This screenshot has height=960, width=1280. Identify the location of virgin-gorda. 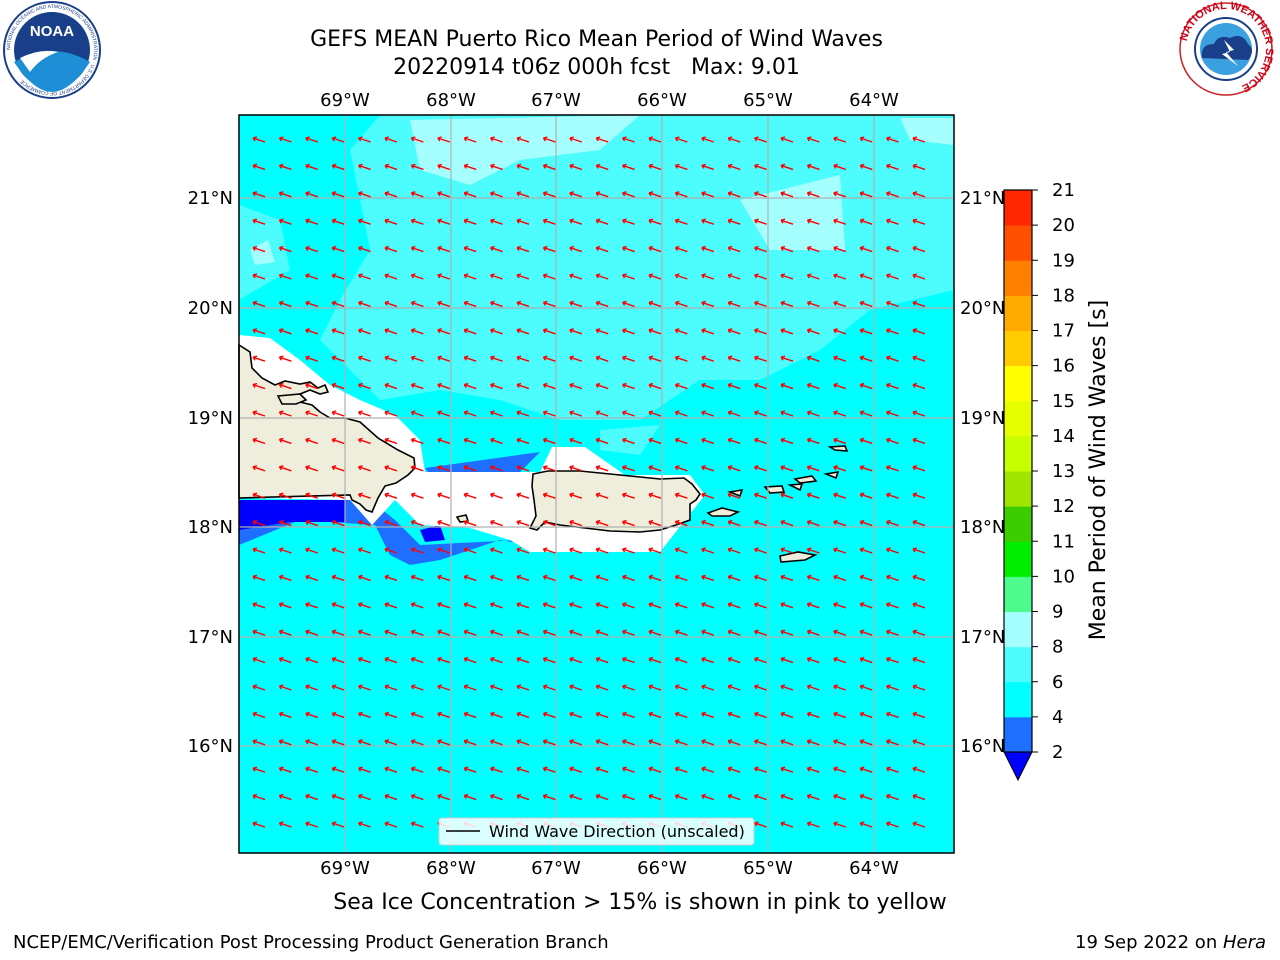
(831, 475).